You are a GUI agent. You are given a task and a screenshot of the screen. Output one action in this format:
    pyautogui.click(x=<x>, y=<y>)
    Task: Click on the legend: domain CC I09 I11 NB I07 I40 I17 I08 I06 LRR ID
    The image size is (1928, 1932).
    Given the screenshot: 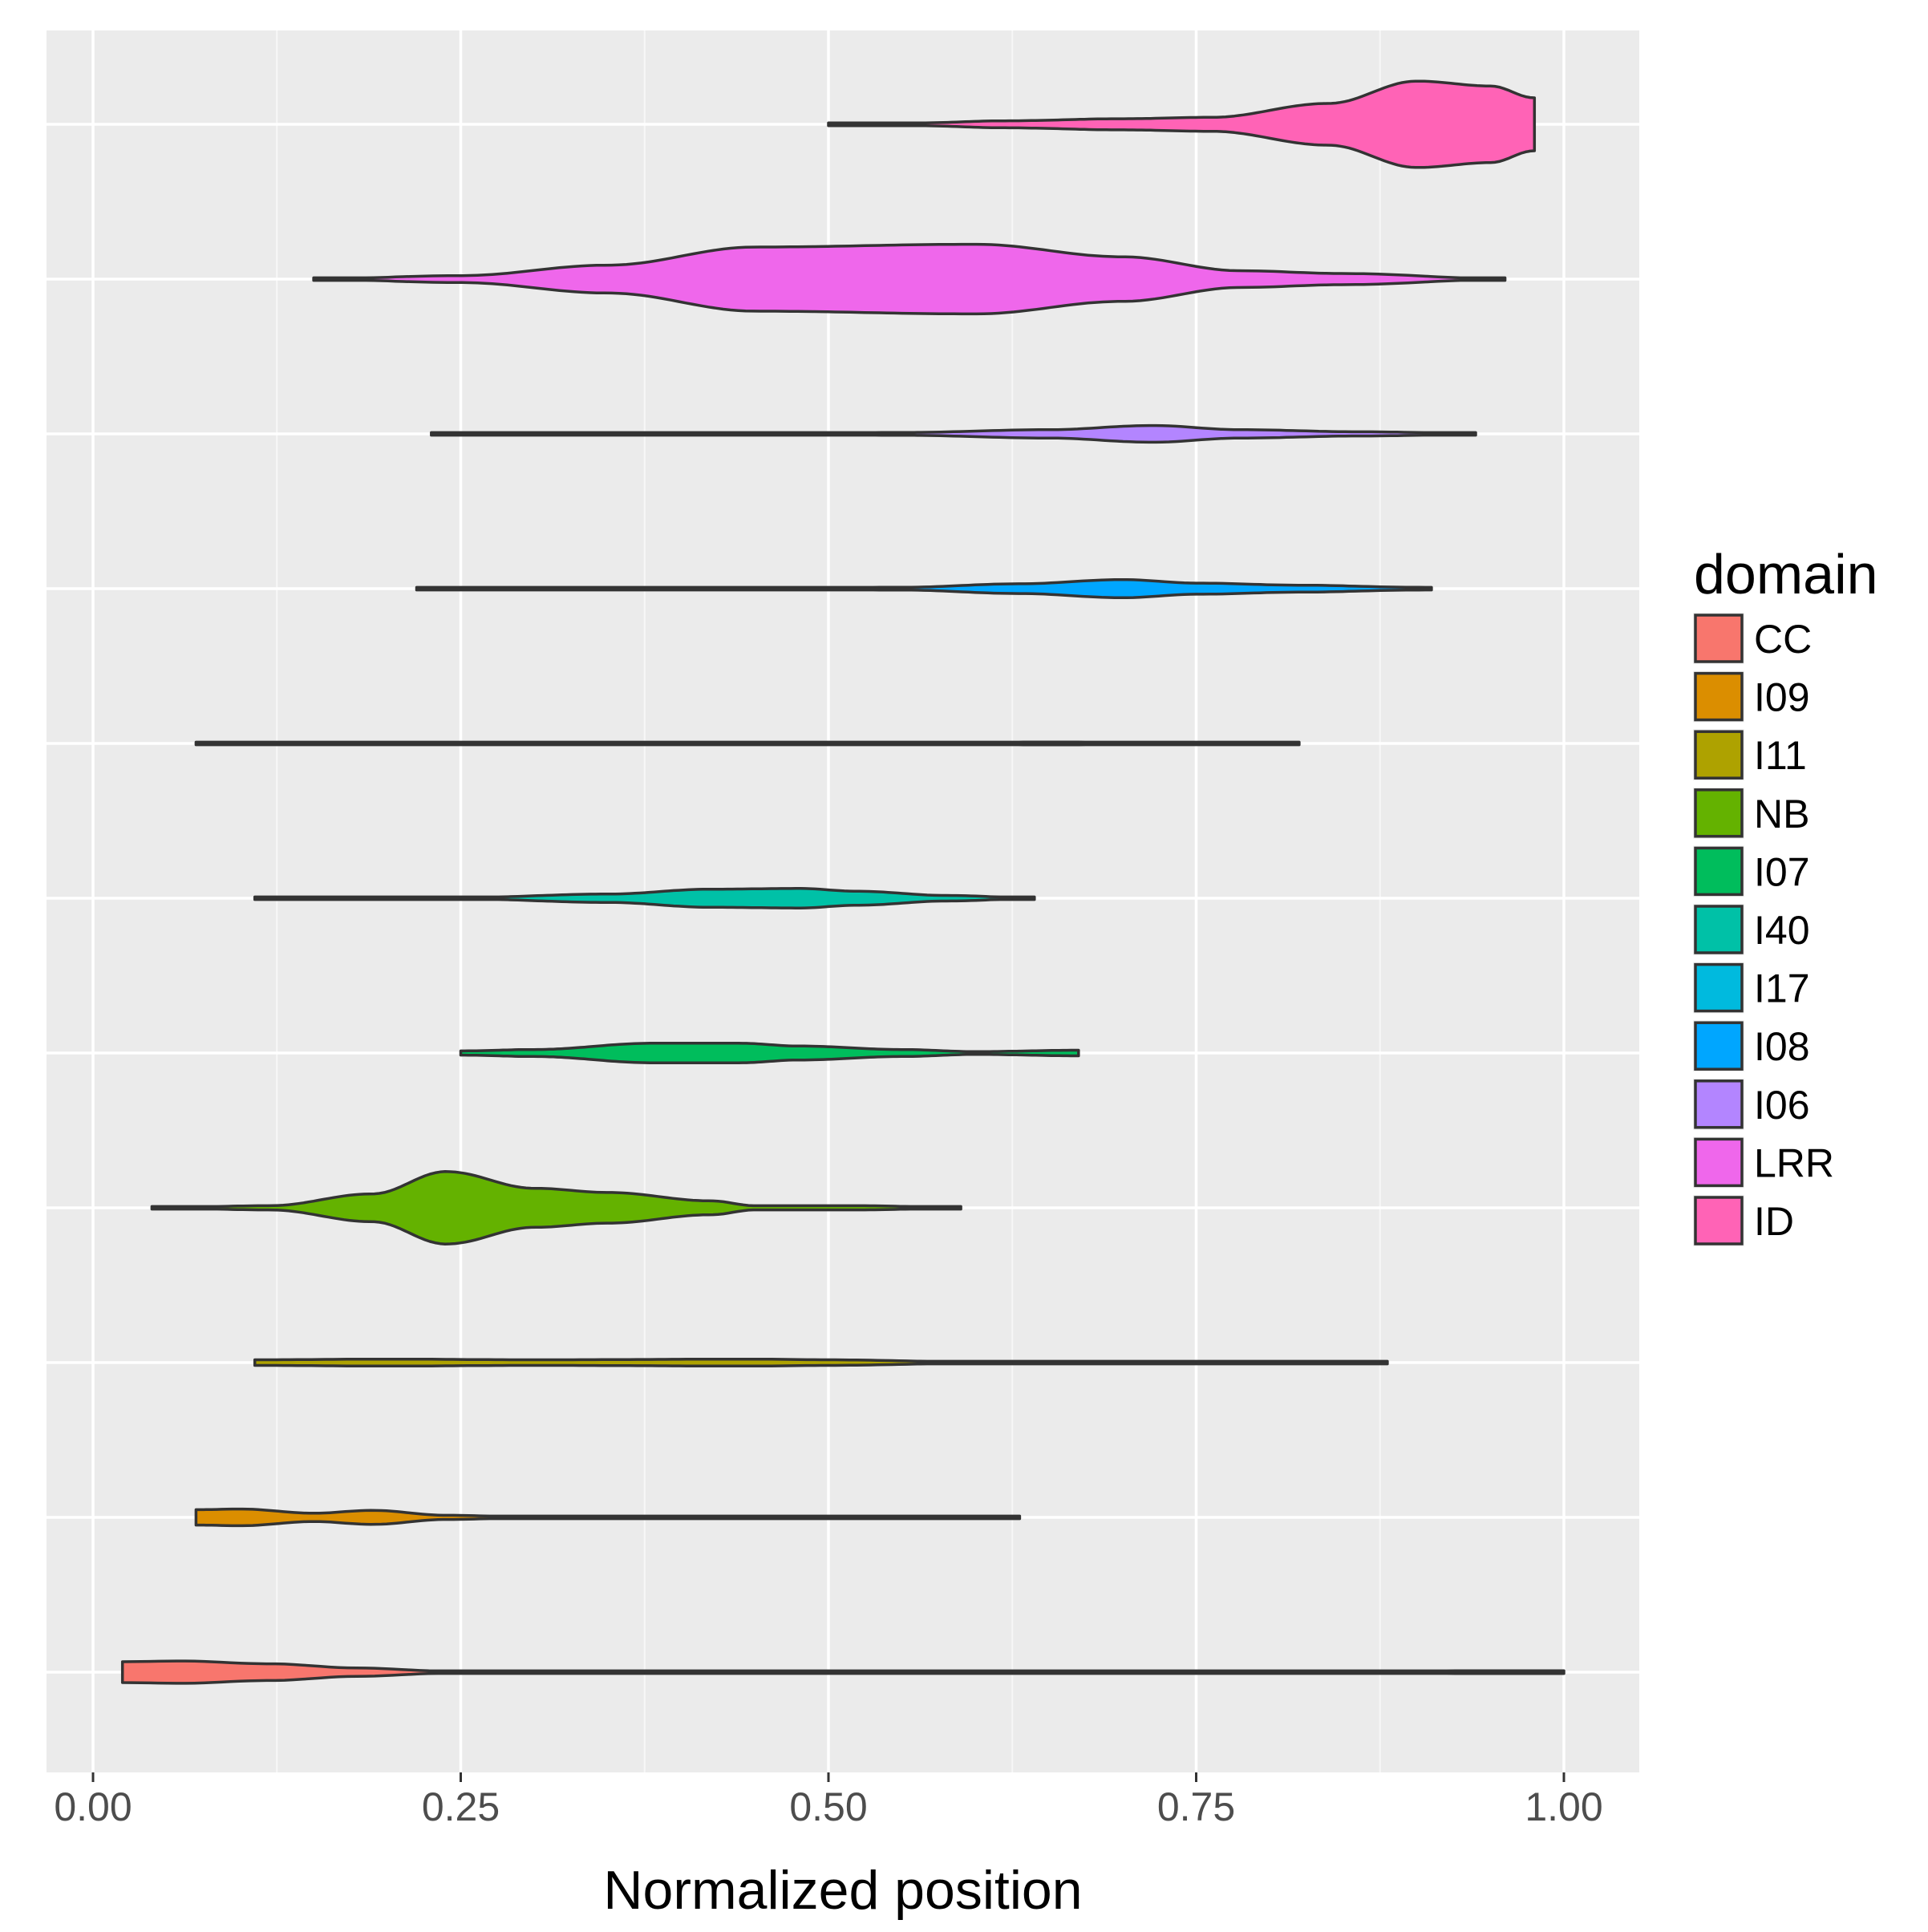 What is the action you would take?
    pyautogui.click(x=1785, y=894)
    